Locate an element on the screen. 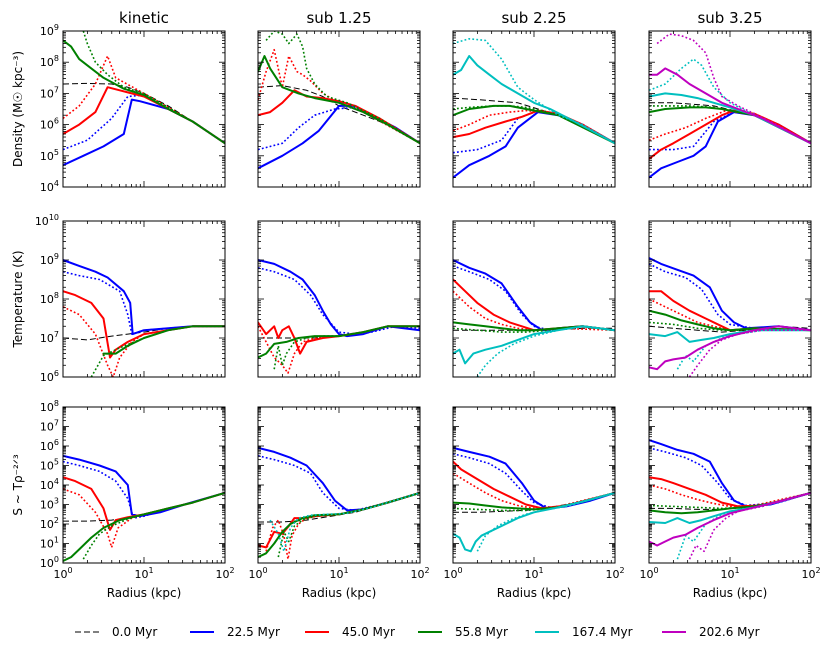 Image resolution: width=830 pixels, height=664 pixels. panel-r2-c1: 10⁰ 10¹ 10² Radius (kpc) is located at coordinates (339, 503).